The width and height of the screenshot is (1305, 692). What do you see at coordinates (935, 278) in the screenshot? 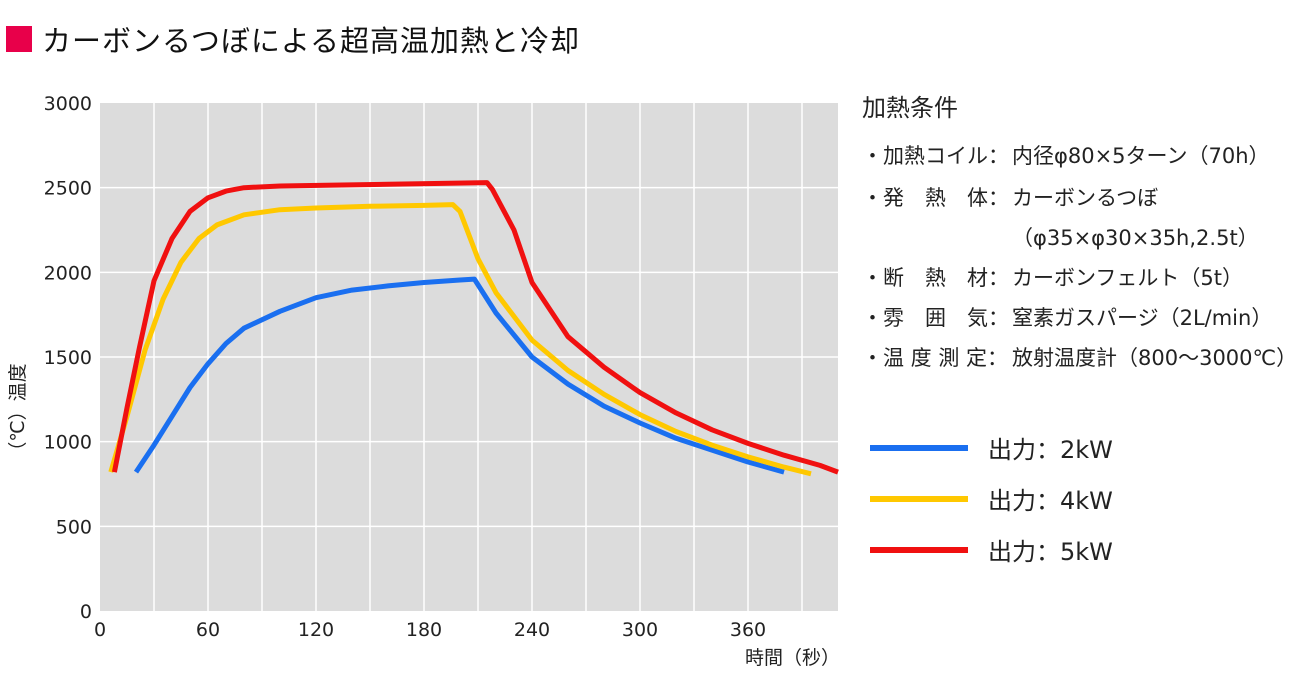
I see `condition-label: ・断 熱 材：` at bounding box center [935, 278].